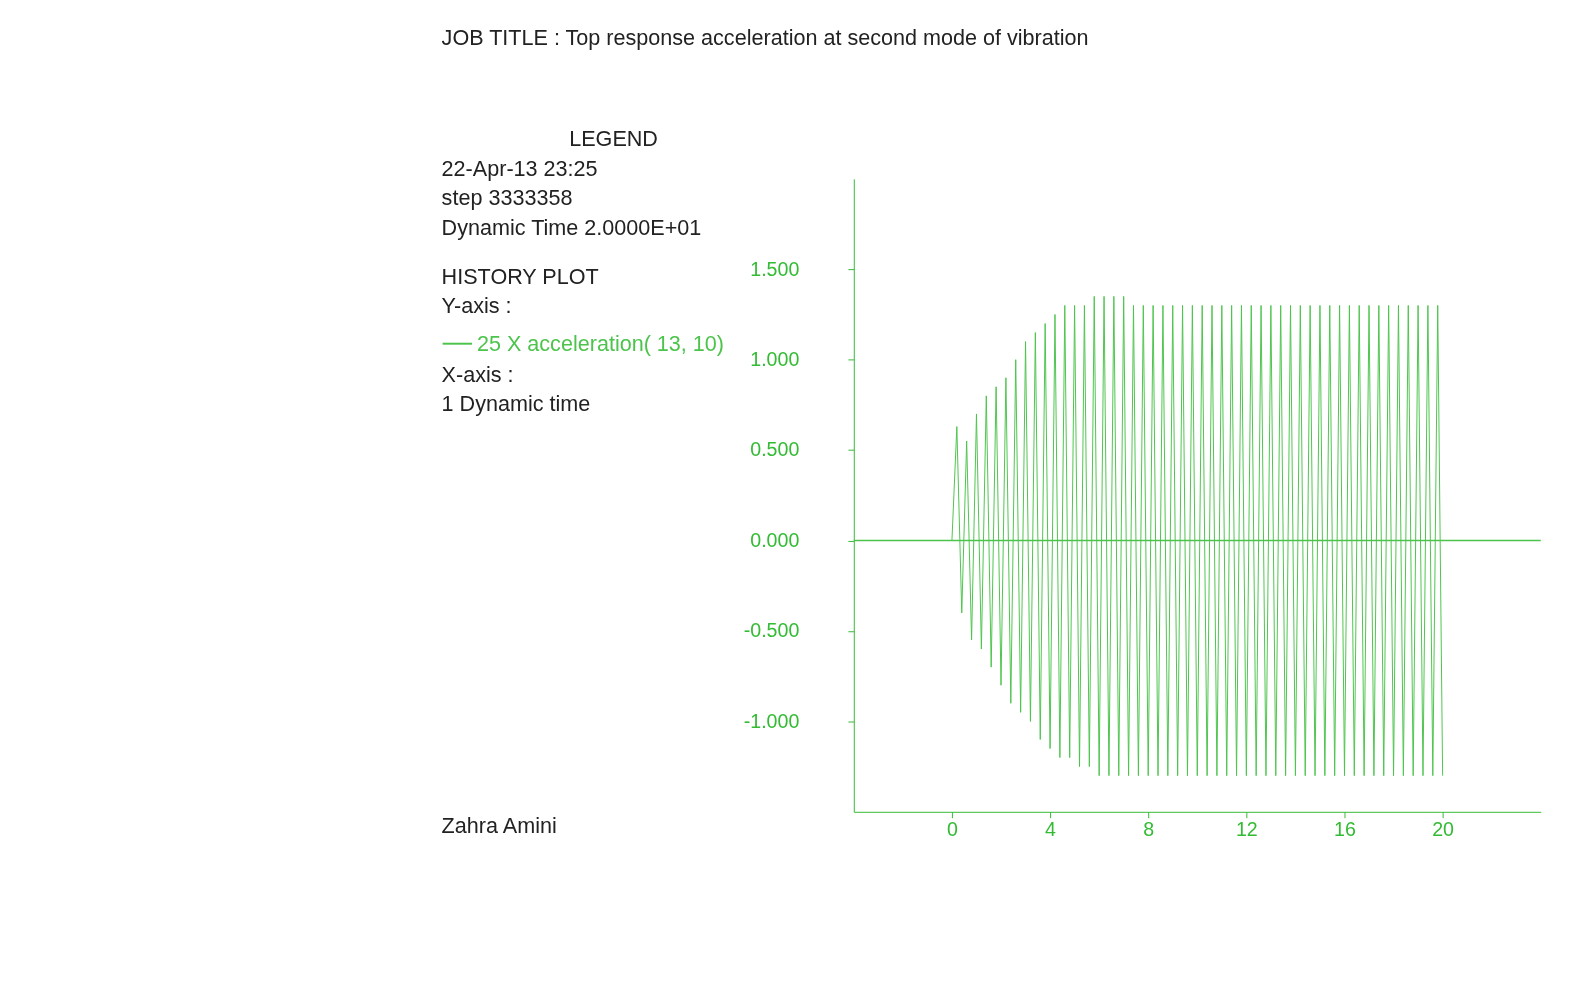 The height and width of the screenshot is (1000, 1581). What do you see at coordinates (952, 828) in the screenshot?
I see `x-tick-label: 0` at bounding box center [952, 828].